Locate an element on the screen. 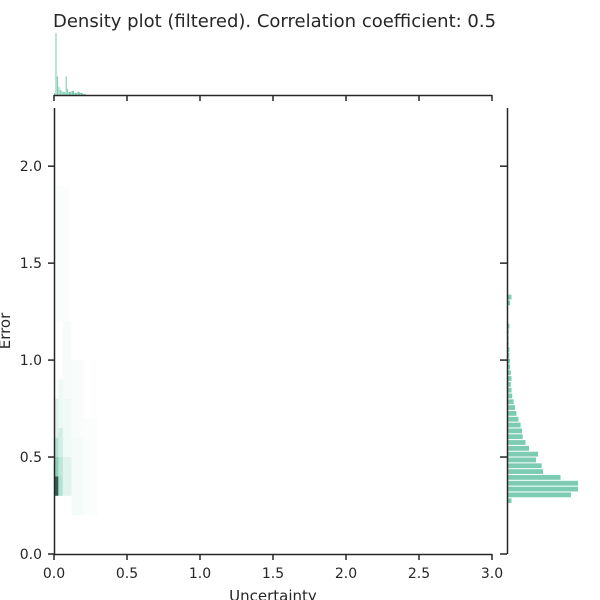 This screenshot has width=600, height=600. top-marginal-ticks is located at coordinates (273, 98).